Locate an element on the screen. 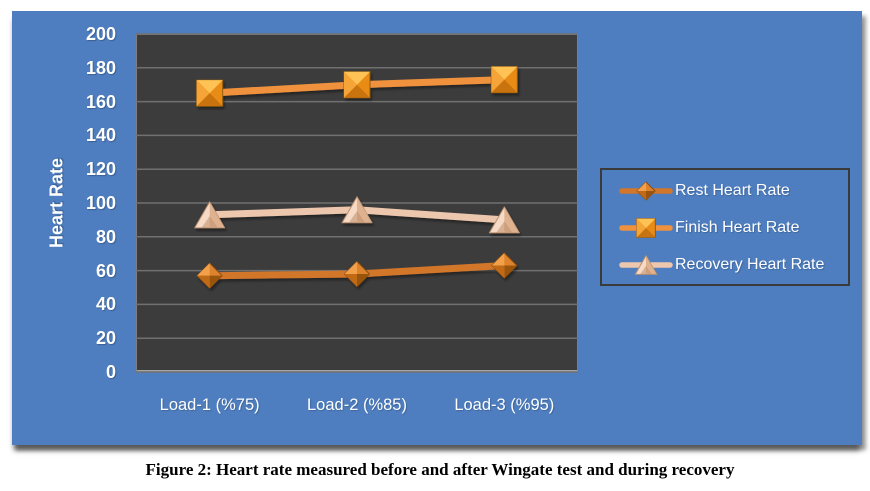 This screenshot has height=491, width=870. legend-item-label: Rest Heart Rate is located at coordinates (732, 190).